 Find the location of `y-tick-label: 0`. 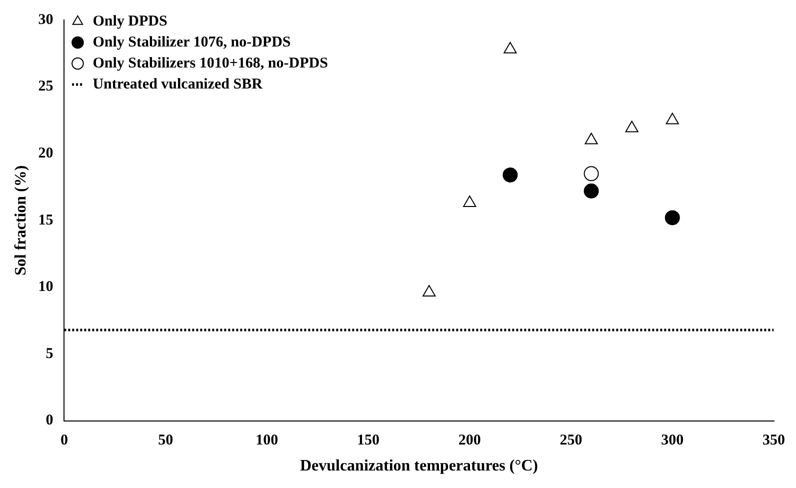

y-tick-label: 0 is located at coordinates (50, 420).